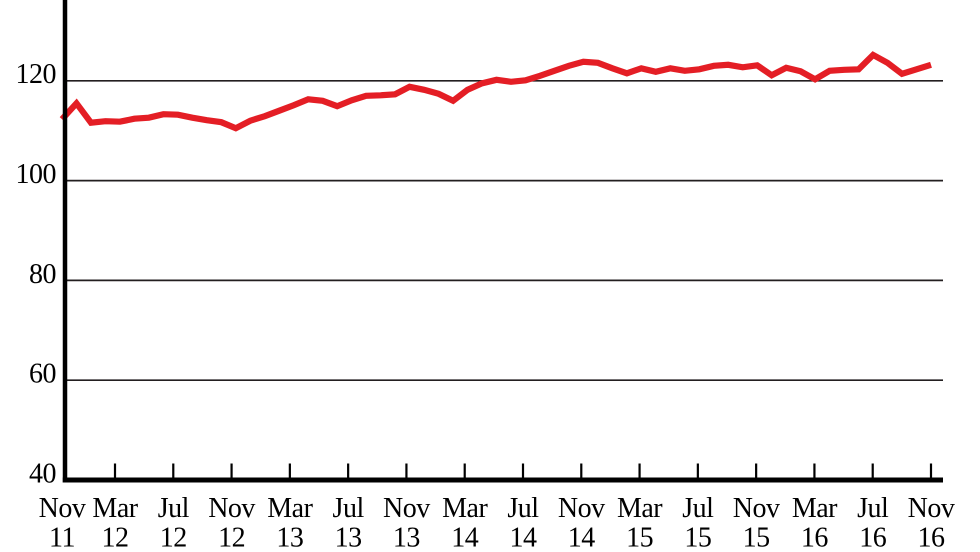 The height and width of the screenshot is (552, 980). I want to click on x-axis-tick-label-year: 11, so click(62, 537).